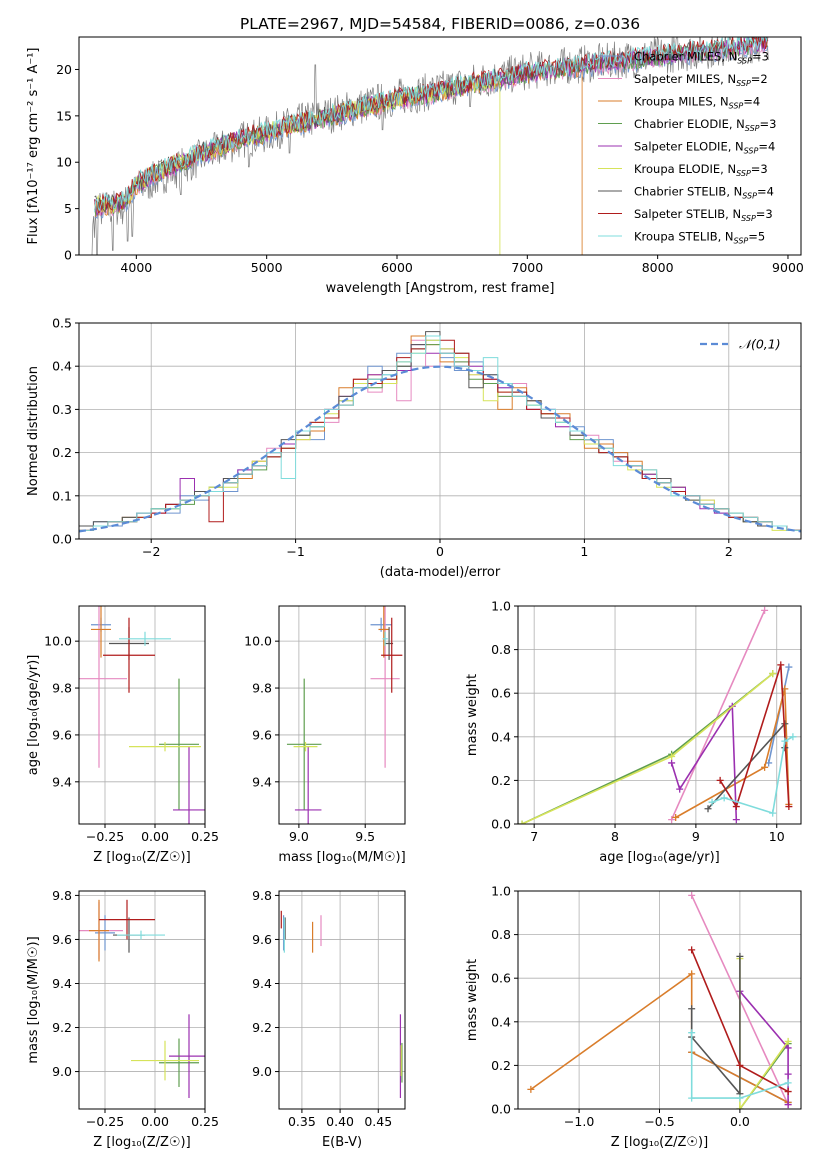 This screenshot has width=819, height=1170. Describe the element at coordinates (685, 79) in the screenshot. I see `legend-label: Salpeter MILES, N` at that location.